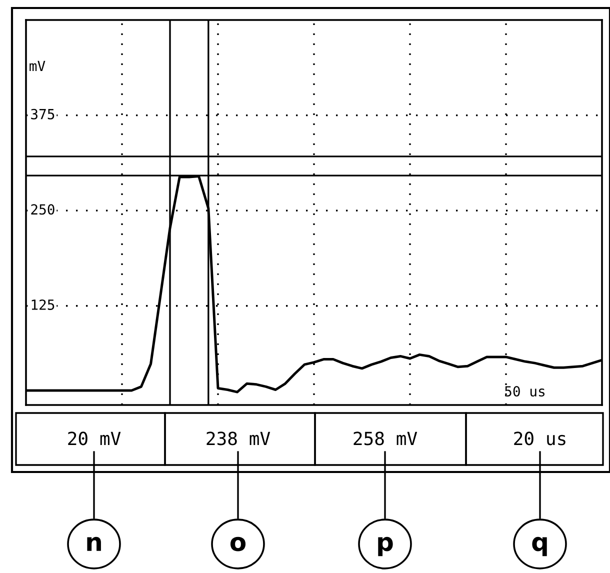 This screenshot has height=573, width=610. Describe the element at coordinates (539, 546) in the screenshot. I see `text: q` at that location.